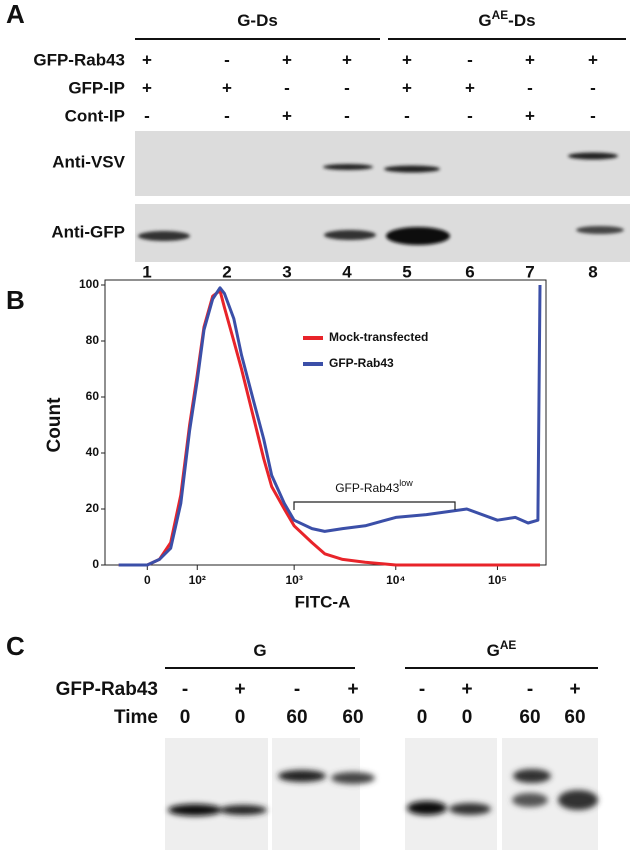 The height and width of the screenshot is (853, 633). I want to click on lane-number: 1, so click(146, 271).